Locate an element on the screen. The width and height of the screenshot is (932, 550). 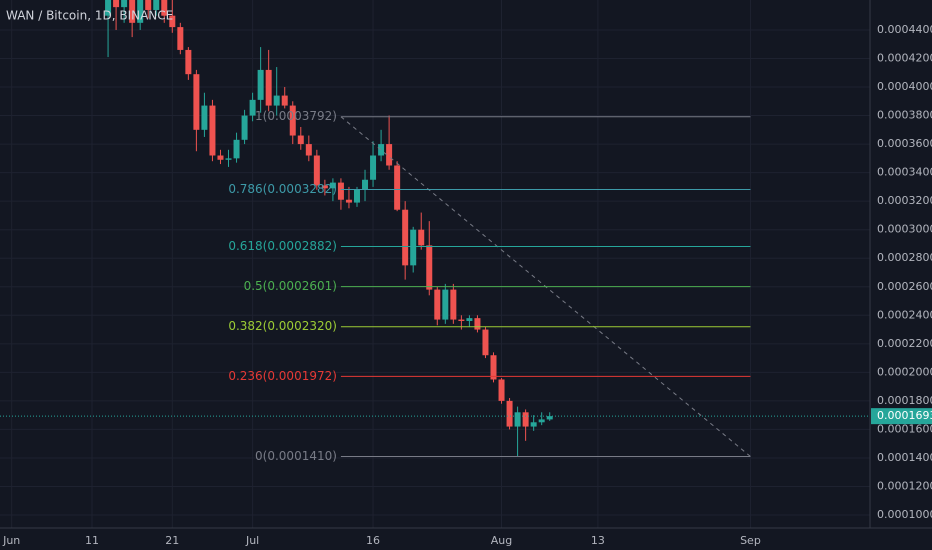
y-tick-label: 0.0002800 is located at coordinates (904, 257).